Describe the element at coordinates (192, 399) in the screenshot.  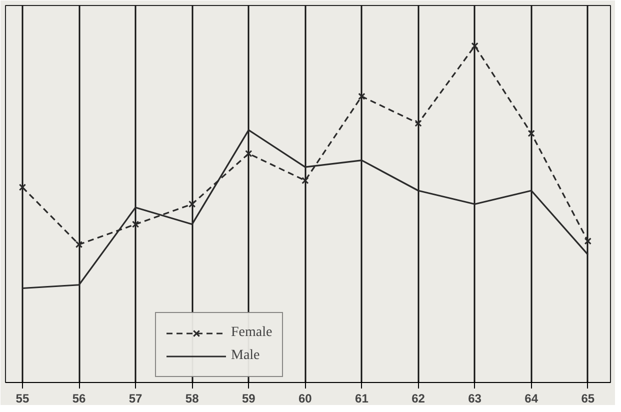
I see `x-tick-label: 58` at that location.